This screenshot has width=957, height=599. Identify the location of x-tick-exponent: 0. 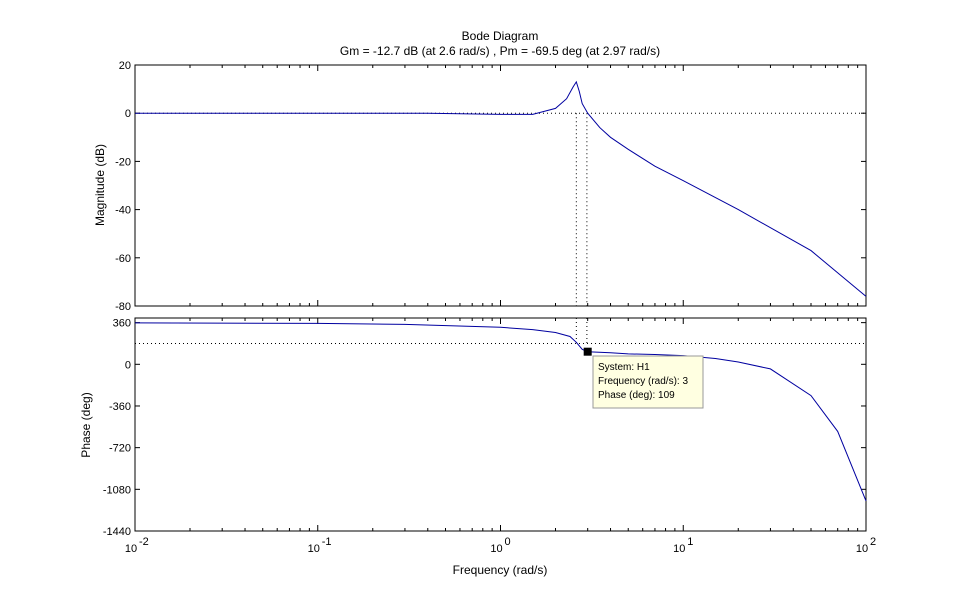
(508, 542).